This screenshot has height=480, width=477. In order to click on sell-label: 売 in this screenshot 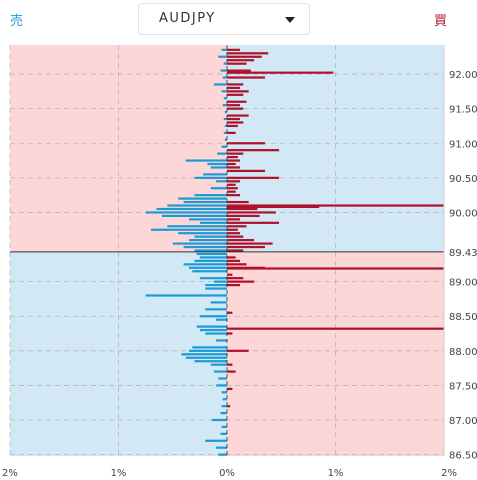, I will do `click(17, 21)`.